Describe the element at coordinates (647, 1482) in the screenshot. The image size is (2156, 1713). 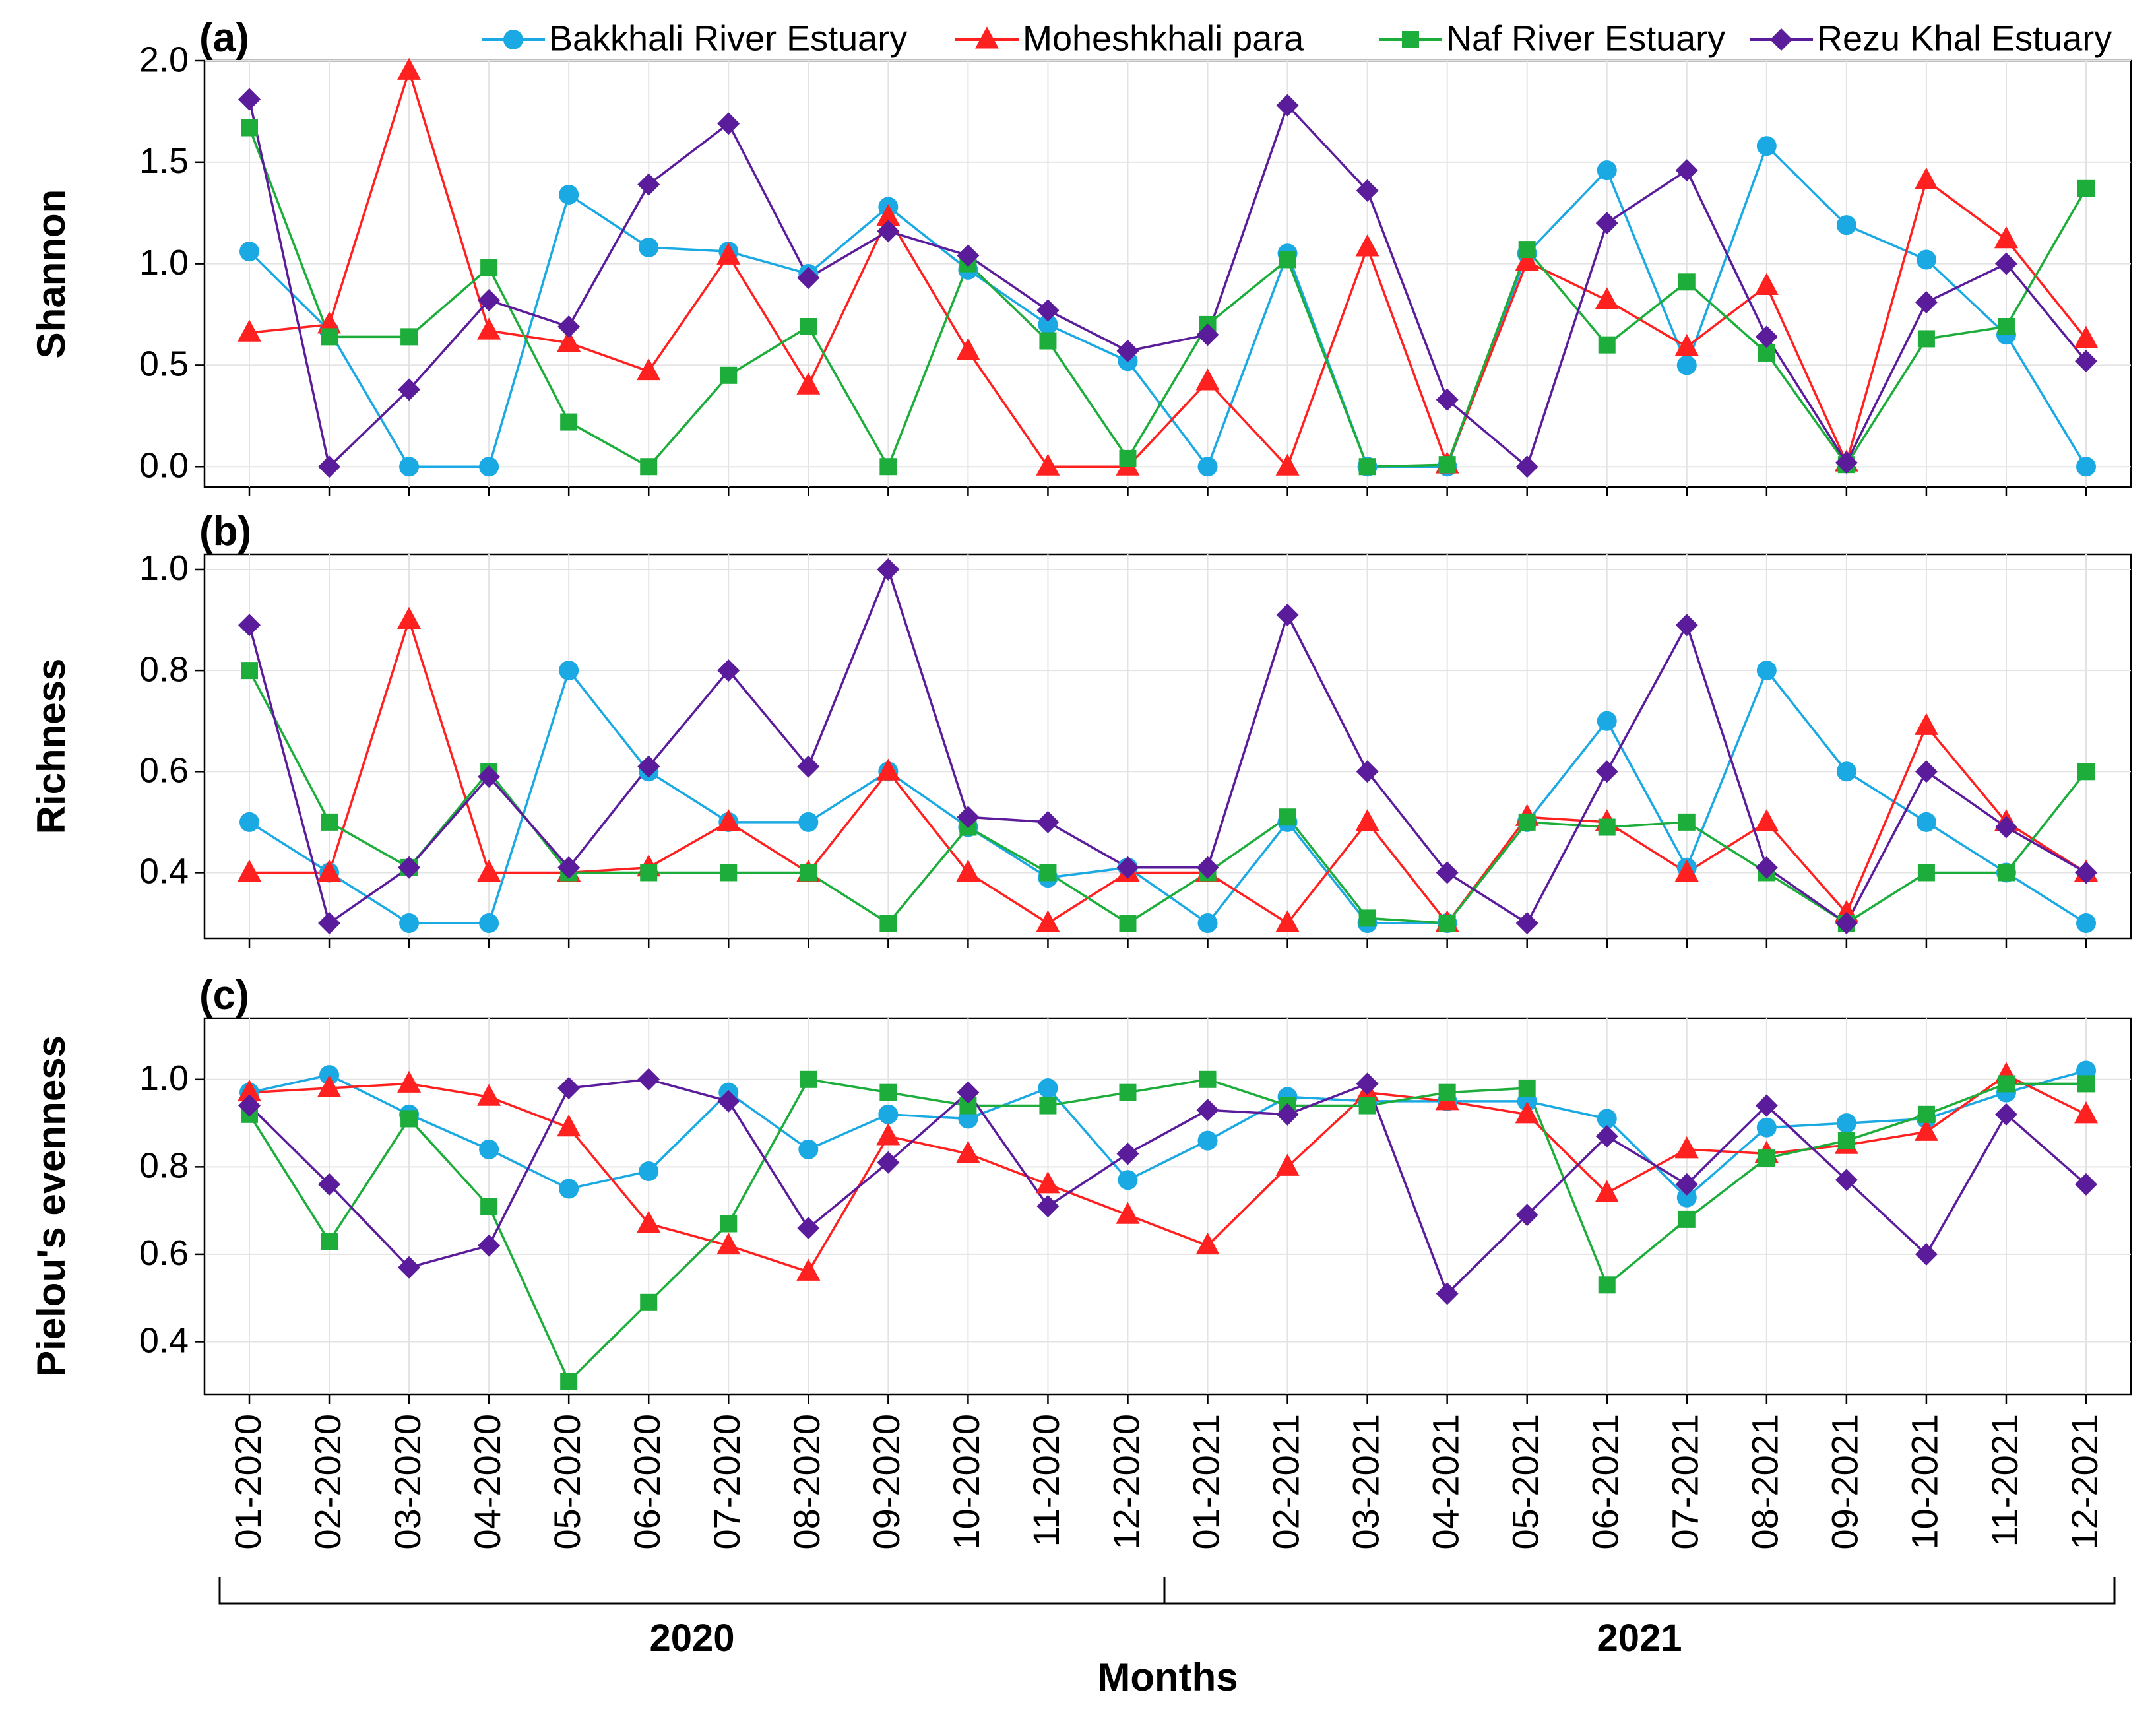
I see `x-tick-label: 06-2020` at that location.